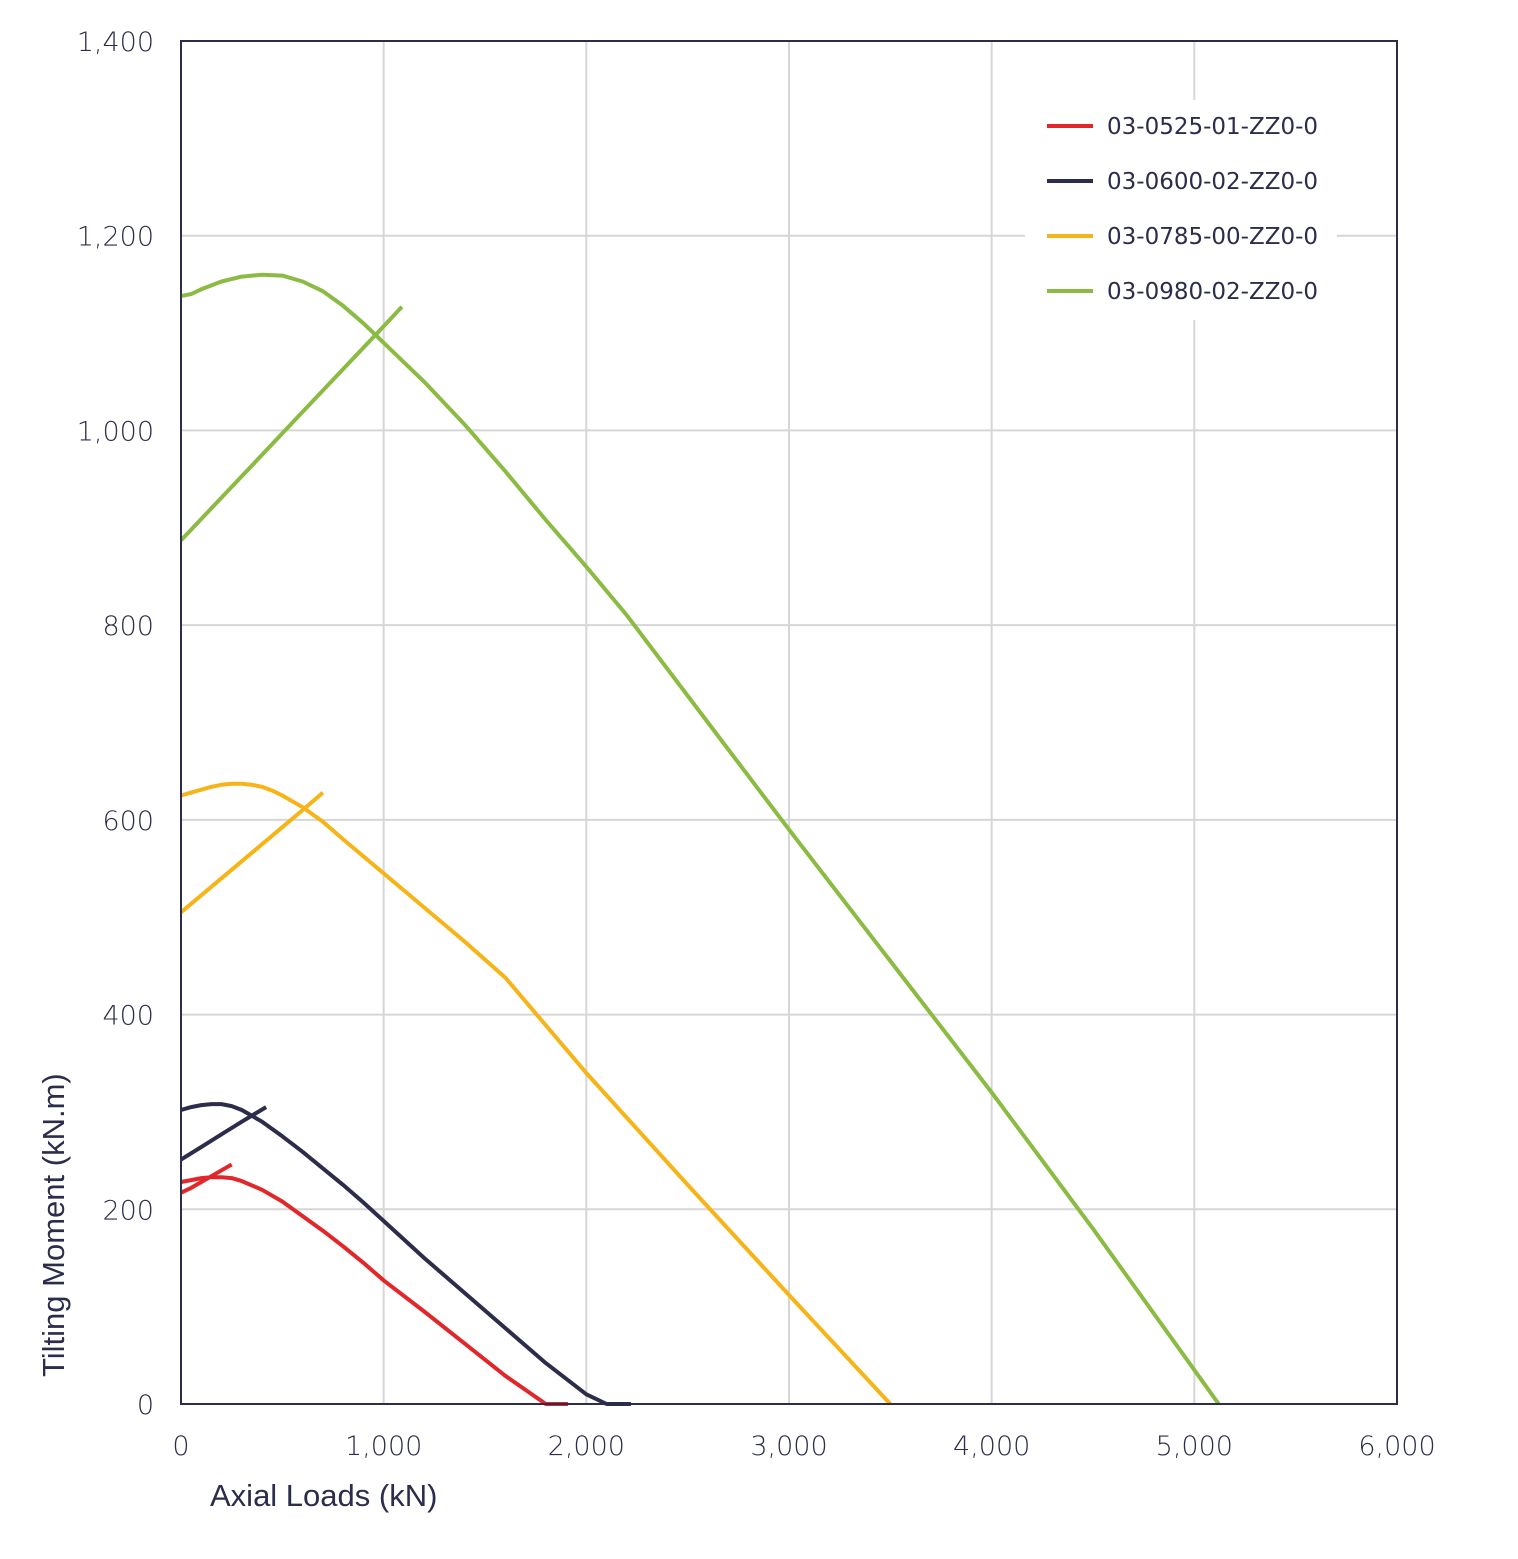  Describe the element at coordinates (788, 1446) in the screenshot. I see `x-tick-label: 3,000` at that location.